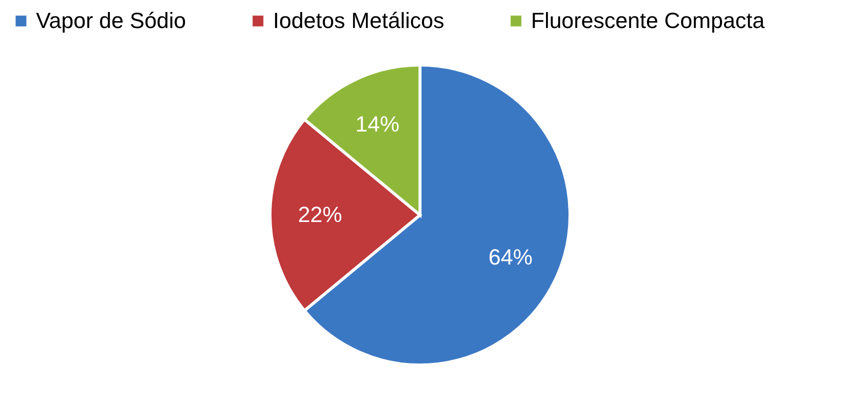 The width and height of the screenshot is (850, 420). I want to click on data-label: 14%, so click(377, 124).